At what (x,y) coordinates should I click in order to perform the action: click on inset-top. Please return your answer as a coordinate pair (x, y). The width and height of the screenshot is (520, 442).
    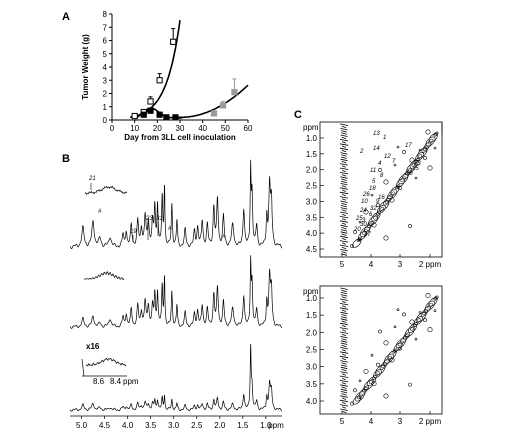
    Looking at the image, I should click on (106, 190).